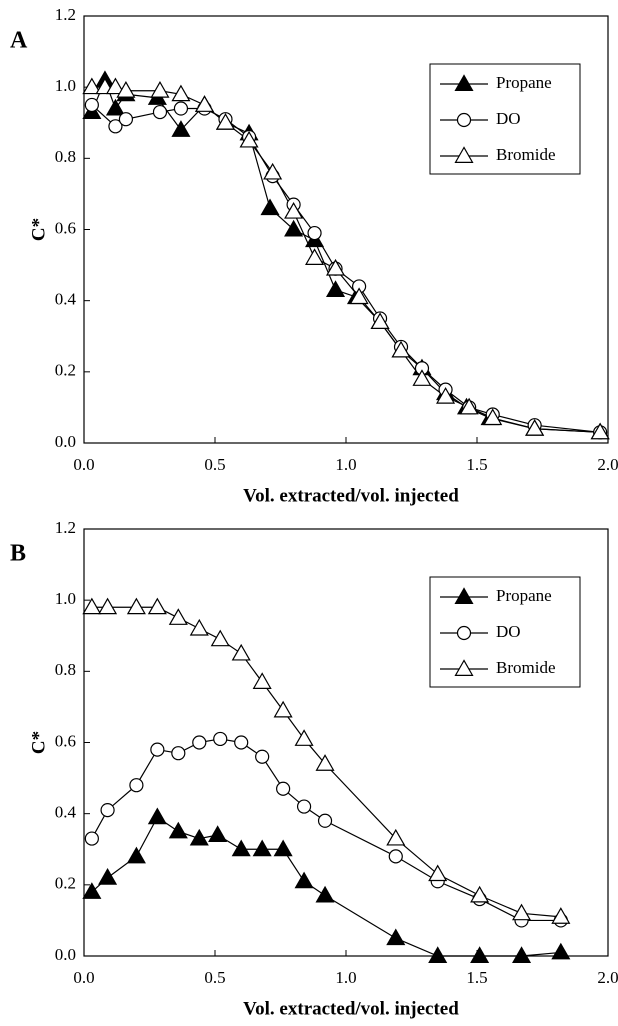 Image resolution: width=618 pixels, height=1026 pixels. What do you see at coordinates (65, 954) in the screenshot?
I see `y-tick-label: 0.0` at bounding box center [65, 954].